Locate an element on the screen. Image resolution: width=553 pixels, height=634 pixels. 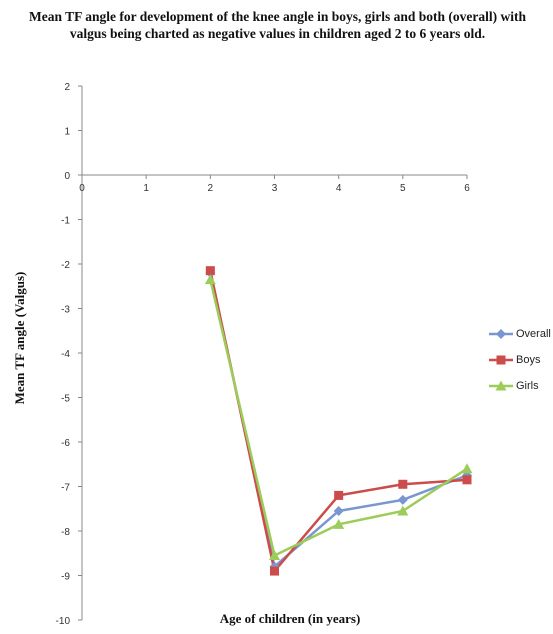
legend-label-boys: Boys is located at coordinates (528, 360).